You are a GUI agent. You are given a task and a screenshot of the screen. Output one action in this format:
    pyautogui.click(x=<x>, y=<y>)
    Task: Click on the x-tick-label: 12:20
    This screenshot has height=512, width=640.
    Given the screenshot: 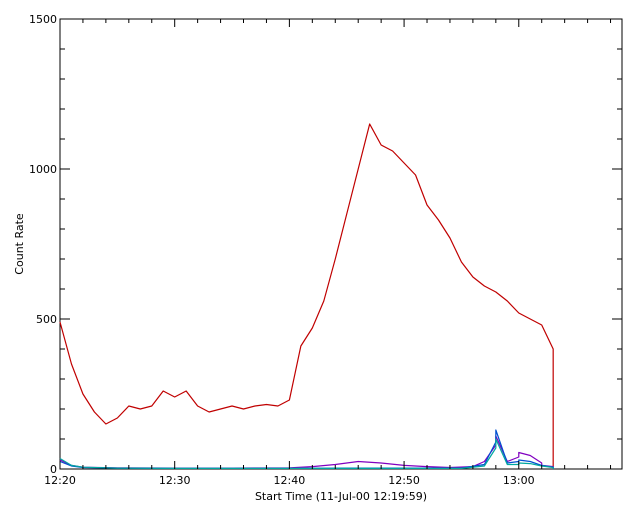 What is the action you would take?
    pyautogui.click(x=60, y=480)
    